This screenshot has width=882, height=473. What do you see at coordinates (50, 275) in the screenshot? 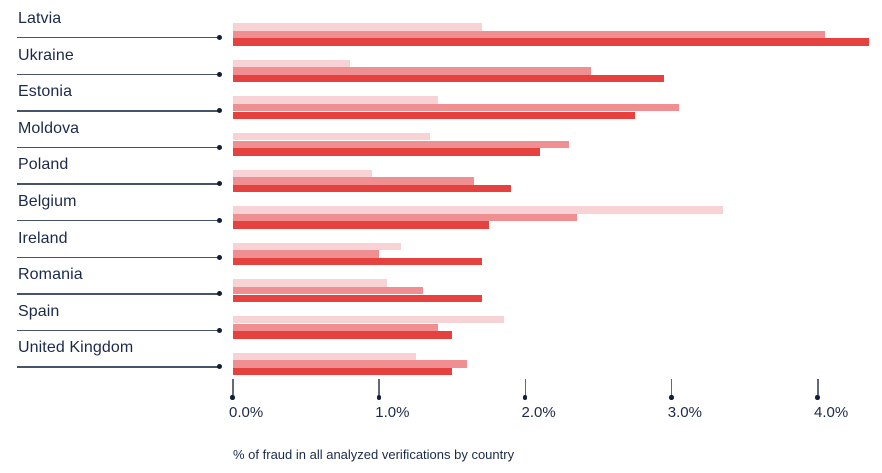
I see `country-label: Romania` at bounding box center [50, 275].